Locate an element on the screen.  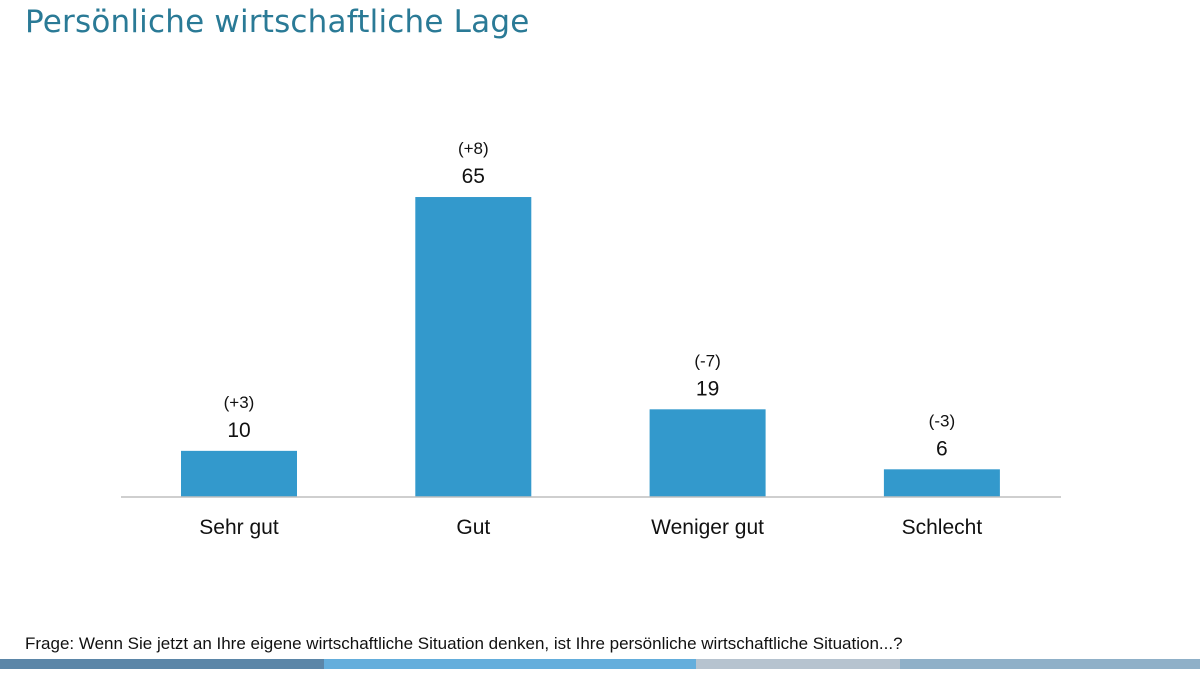
bar-change-label: (-7) is located at coordinates (707, 360).